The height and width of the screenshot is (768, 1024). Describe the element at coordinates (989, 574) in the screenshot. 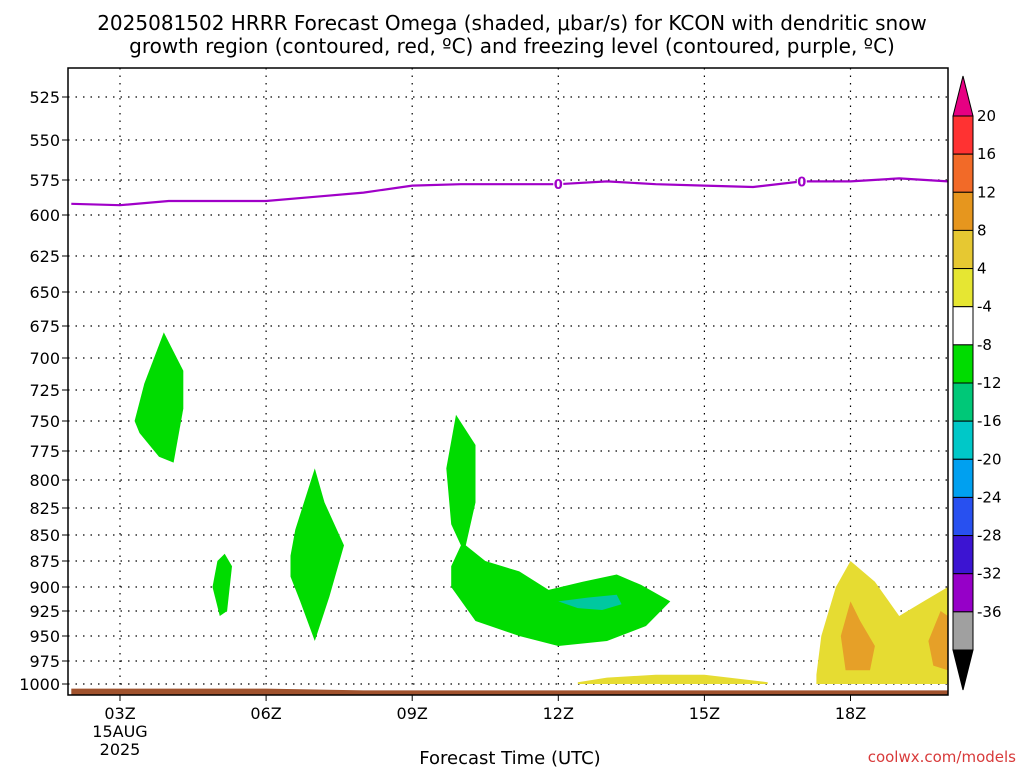

I see `colorbar-label: -32` at that location.